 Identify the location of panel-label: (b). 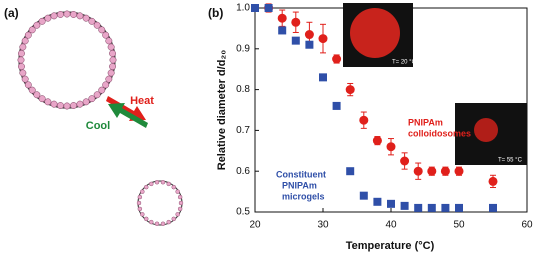
(215, 13).